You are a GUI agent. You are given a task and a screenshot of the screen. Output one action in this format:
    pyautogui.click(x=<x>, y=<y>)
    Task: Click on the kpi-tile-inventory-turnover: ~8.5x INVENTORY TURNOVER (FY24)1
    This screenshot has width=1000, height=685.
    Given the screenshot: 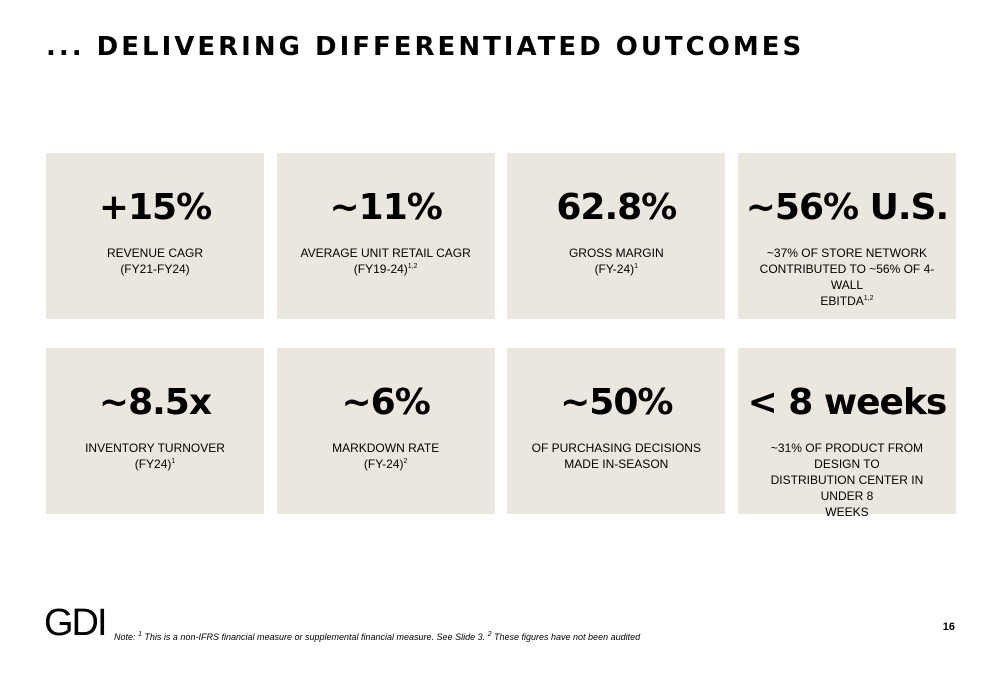 What is the action you would take?
    pyautogui.click(x=155, y=431)
    